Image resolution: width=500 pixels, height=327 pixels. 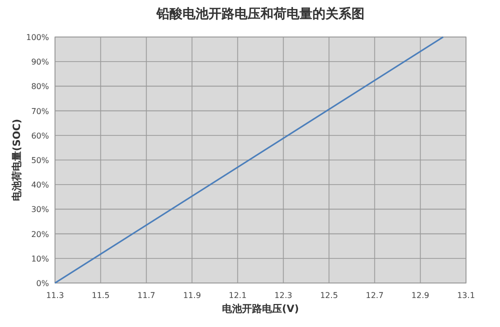 What do you see at coordinates (40, 62) in the screenshot?
I see `y-tick-label: 90%` at bounding box center [40, 62].